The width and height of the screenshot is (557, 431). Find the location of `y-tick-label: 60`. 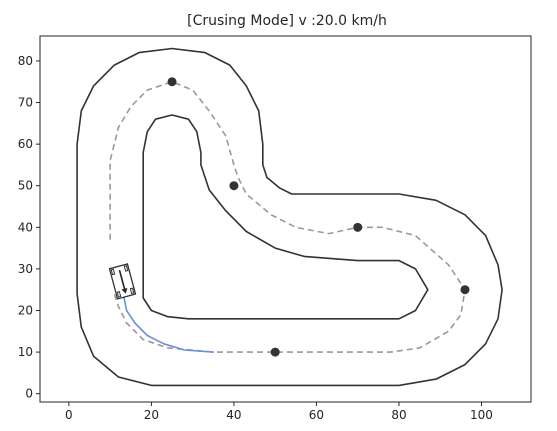

y-tick-label: 60 is located at coordinates (25, 144).